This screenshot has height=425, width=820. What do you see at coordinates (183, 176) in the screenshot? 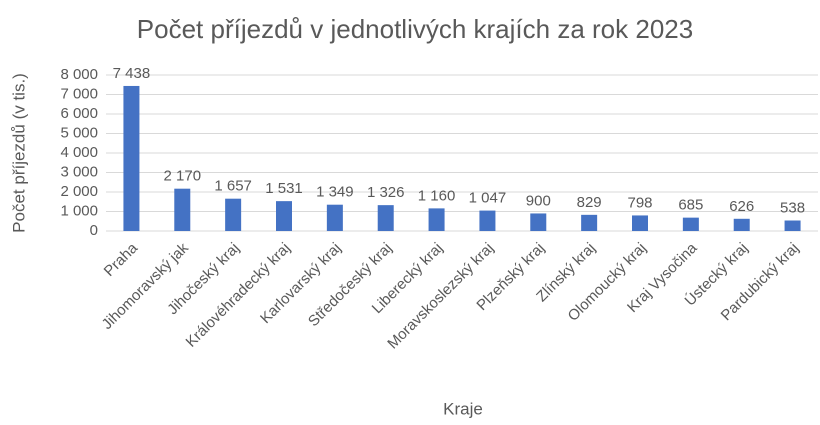
I see `value-label: 2 170` at bounding box center [183, 176].